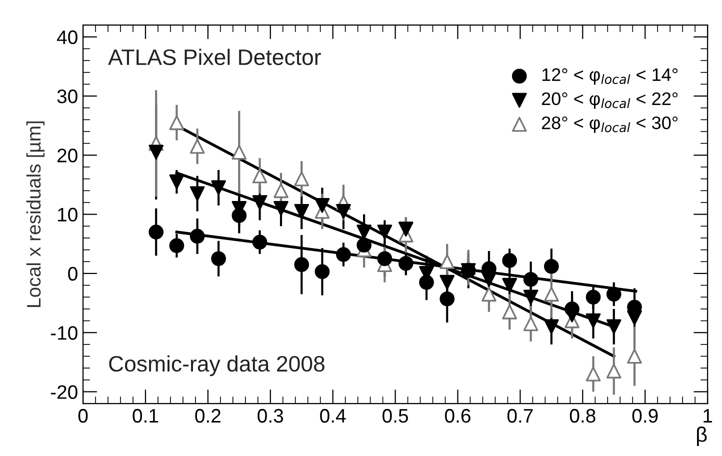 The image size is (722, 456). What do you see at coordinates (271, 415) in the screenshot?
I see `x-tick-label: 0.3` at bounding box center [271, 415].